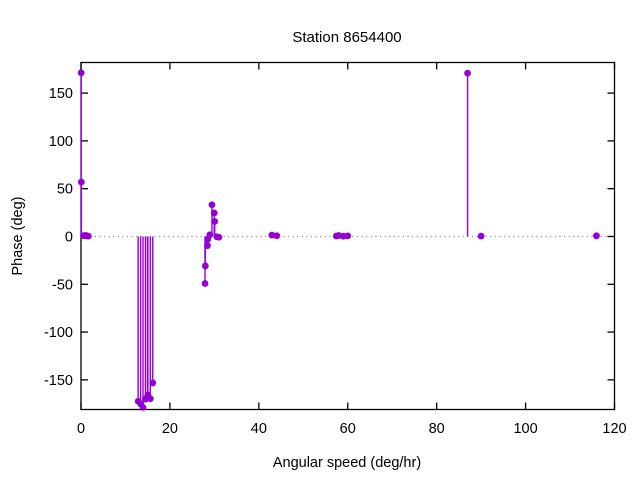 The height and width of the screenshot is (480, 640). What do you see at coordinates (525, 429) in the screenshot?
I see `x-tick-label: 100` at bounding box center [525, 429].